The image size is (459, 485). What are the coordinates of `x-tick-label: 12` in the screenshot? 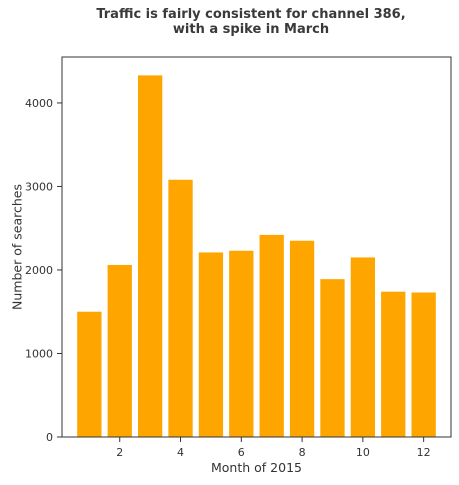 It's located at (424, 452).